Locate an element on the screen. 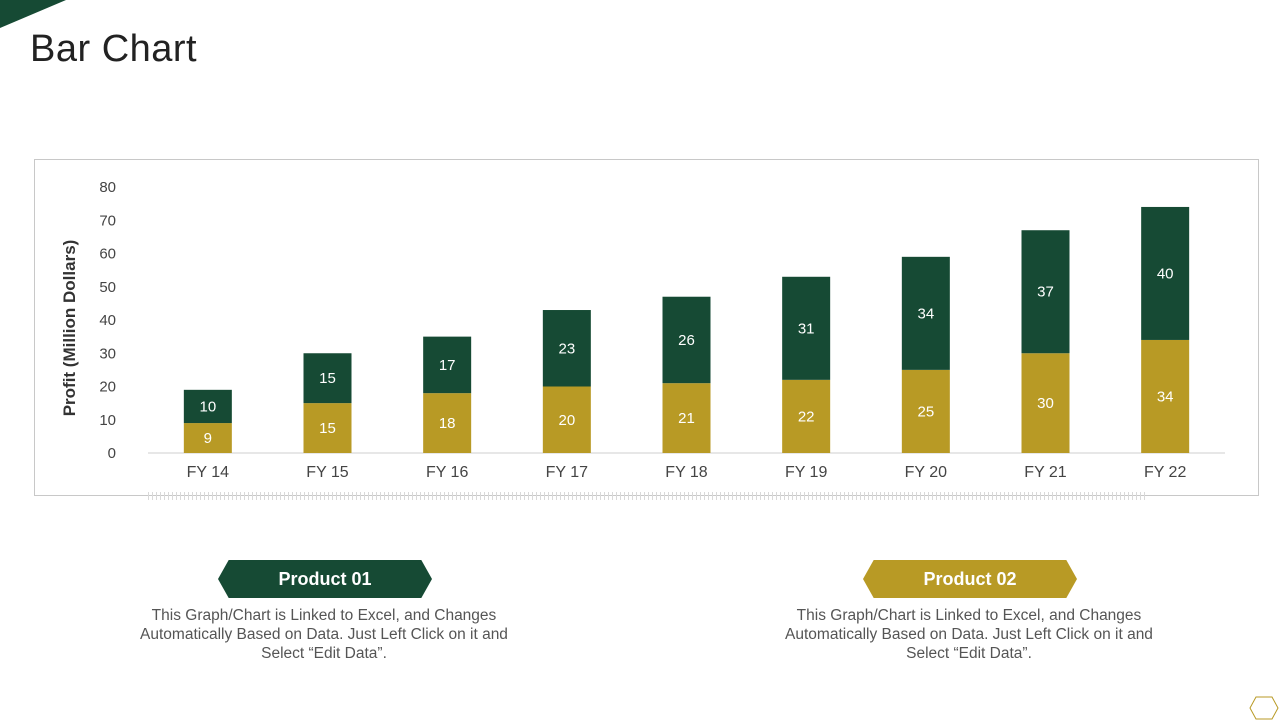 This screenshot has height=720, width=1280. x-tick-label: FY 21 is located at coordinates (1045, 472).